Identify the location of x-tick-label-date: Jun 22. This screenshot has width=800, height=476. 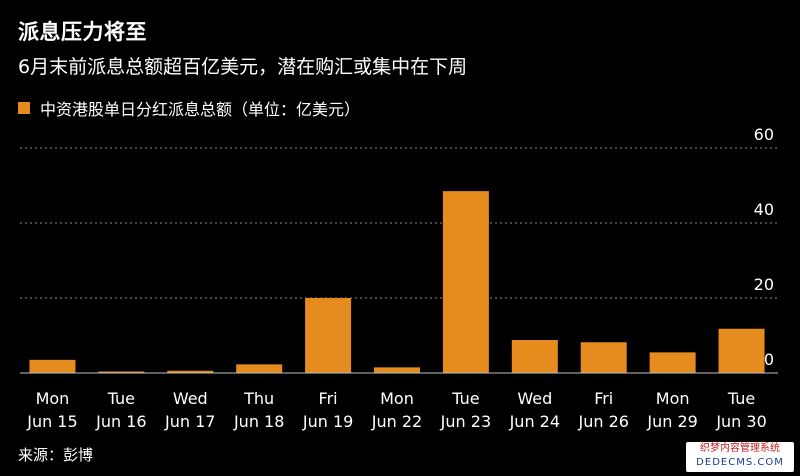
(396, 421).